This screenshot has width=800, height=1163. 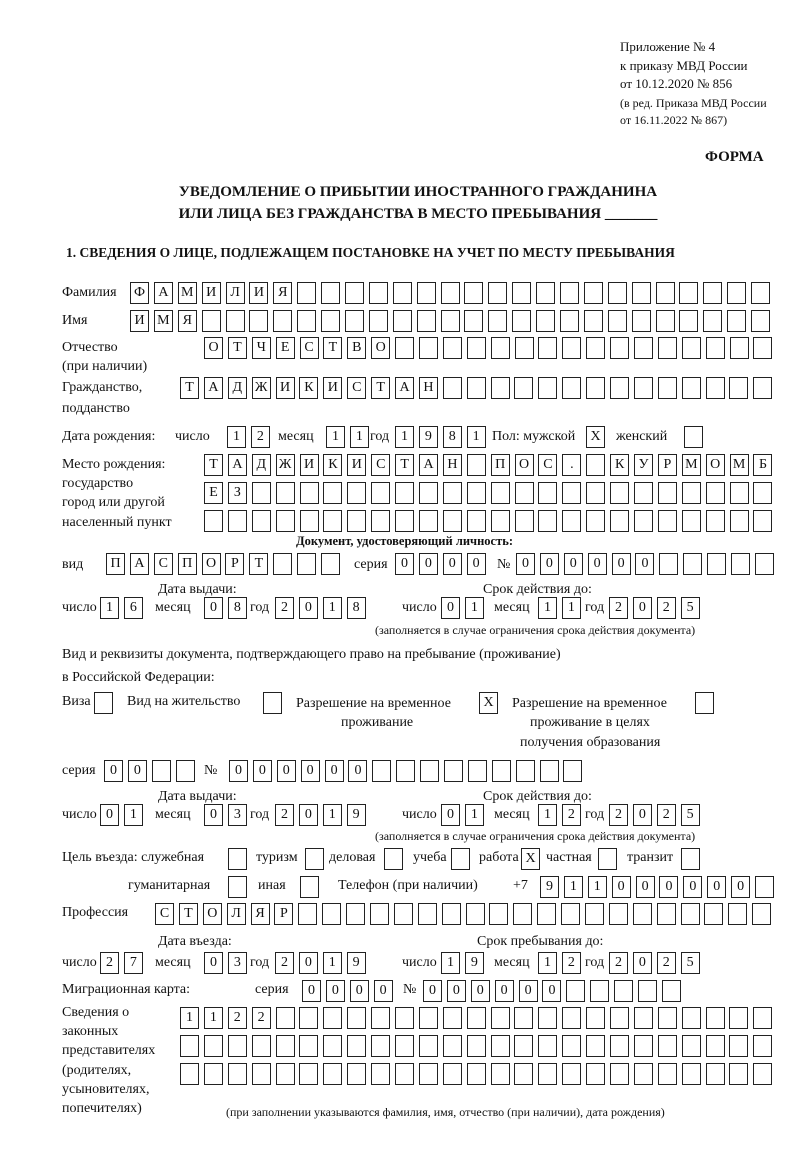 I want to click on char-box: М, so click(x=739, y=465).